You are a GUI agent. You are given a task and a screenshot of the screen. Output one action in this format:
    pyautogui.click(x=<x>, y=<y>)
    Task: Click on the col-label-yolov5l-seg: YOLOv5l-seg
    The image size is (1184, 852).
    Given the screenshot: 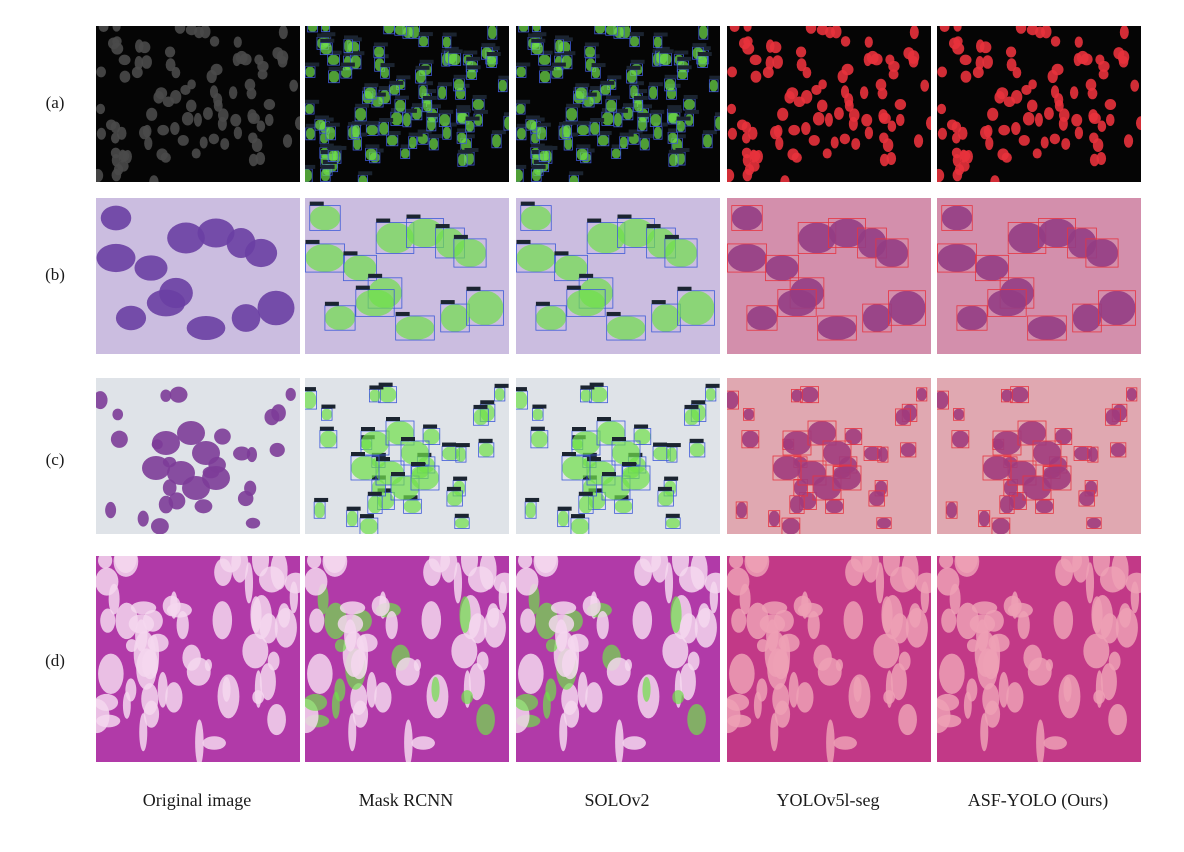 What is the action you would take?
    pyautogui.click(x=828, y=800)
    